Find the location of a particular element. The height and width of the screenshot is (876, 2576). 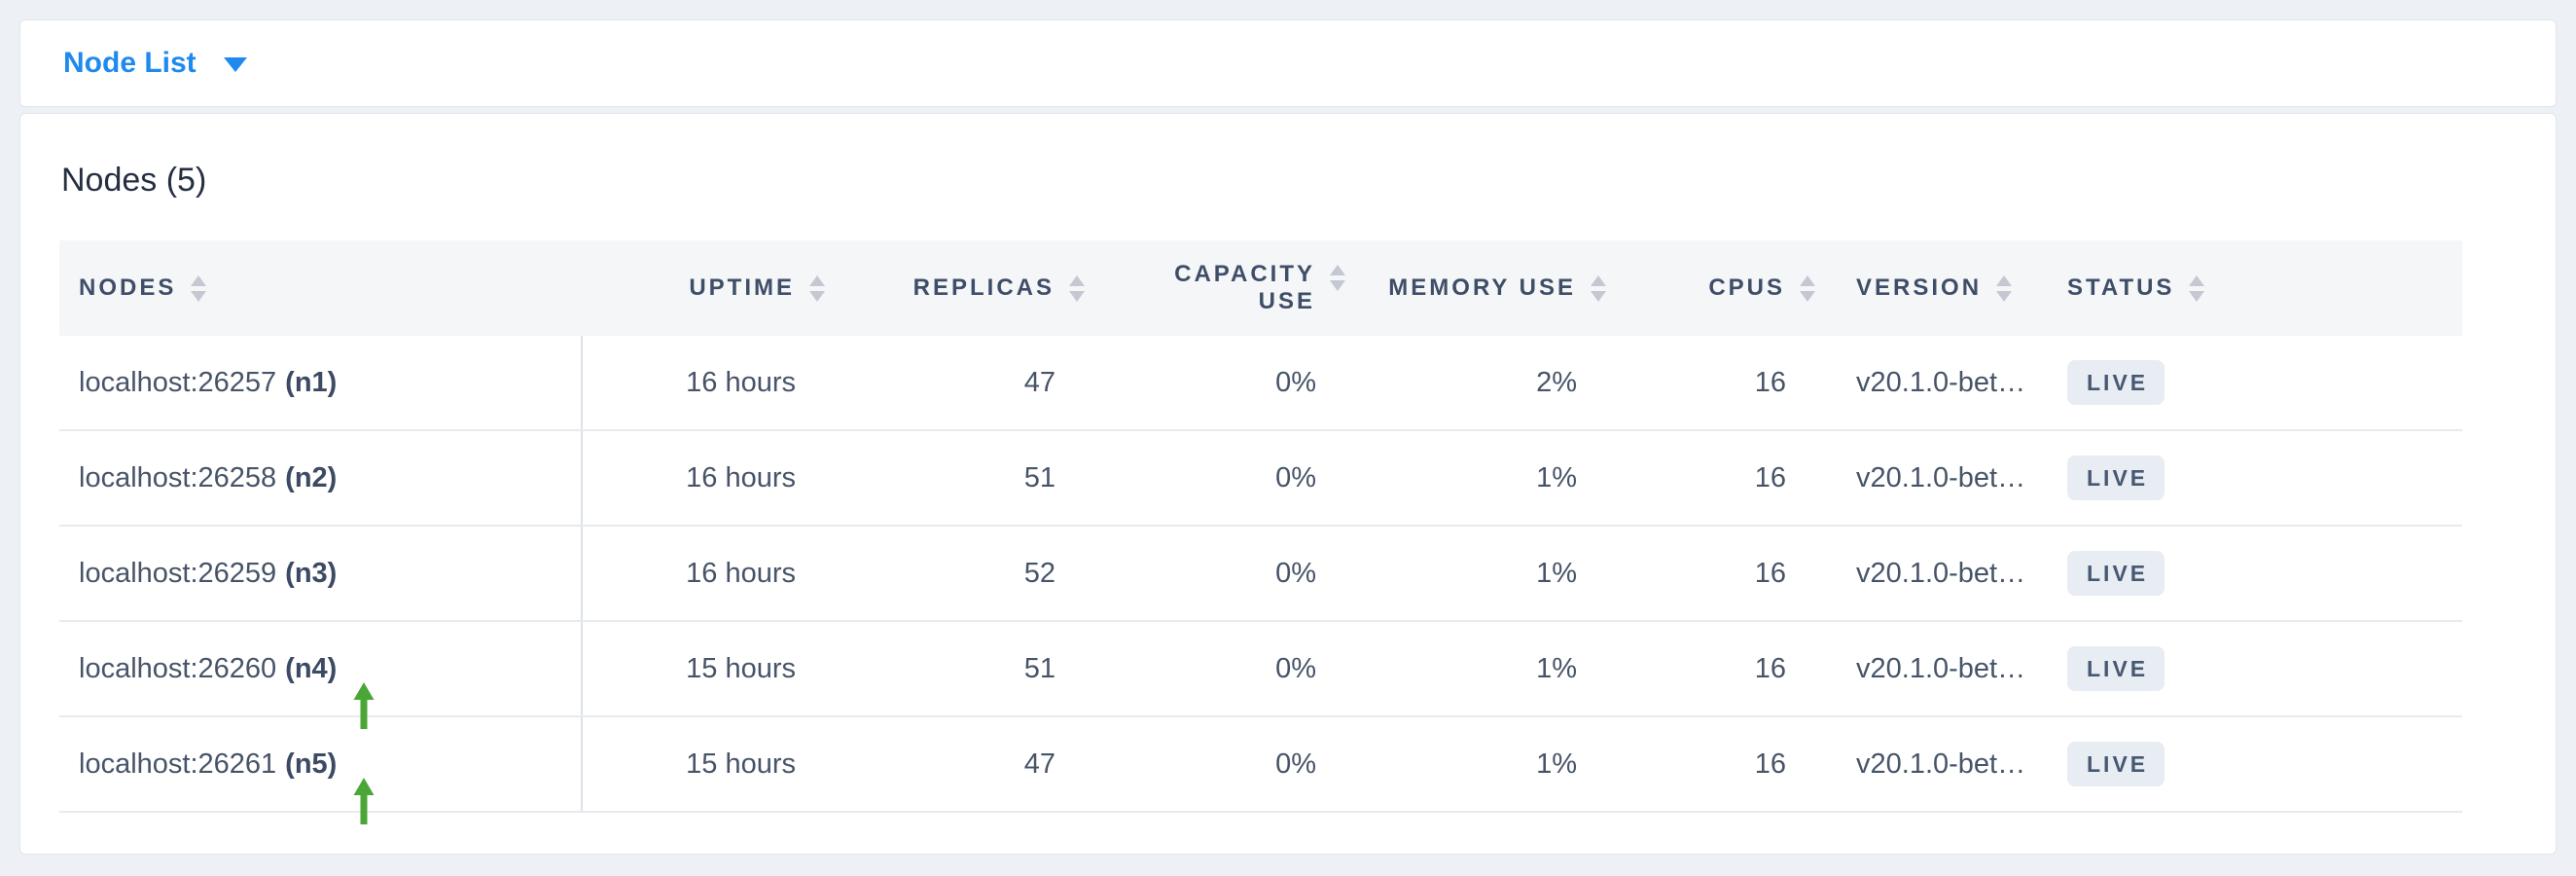

column-header-replicas: REPLICAS is located at coordinates (982, 288).